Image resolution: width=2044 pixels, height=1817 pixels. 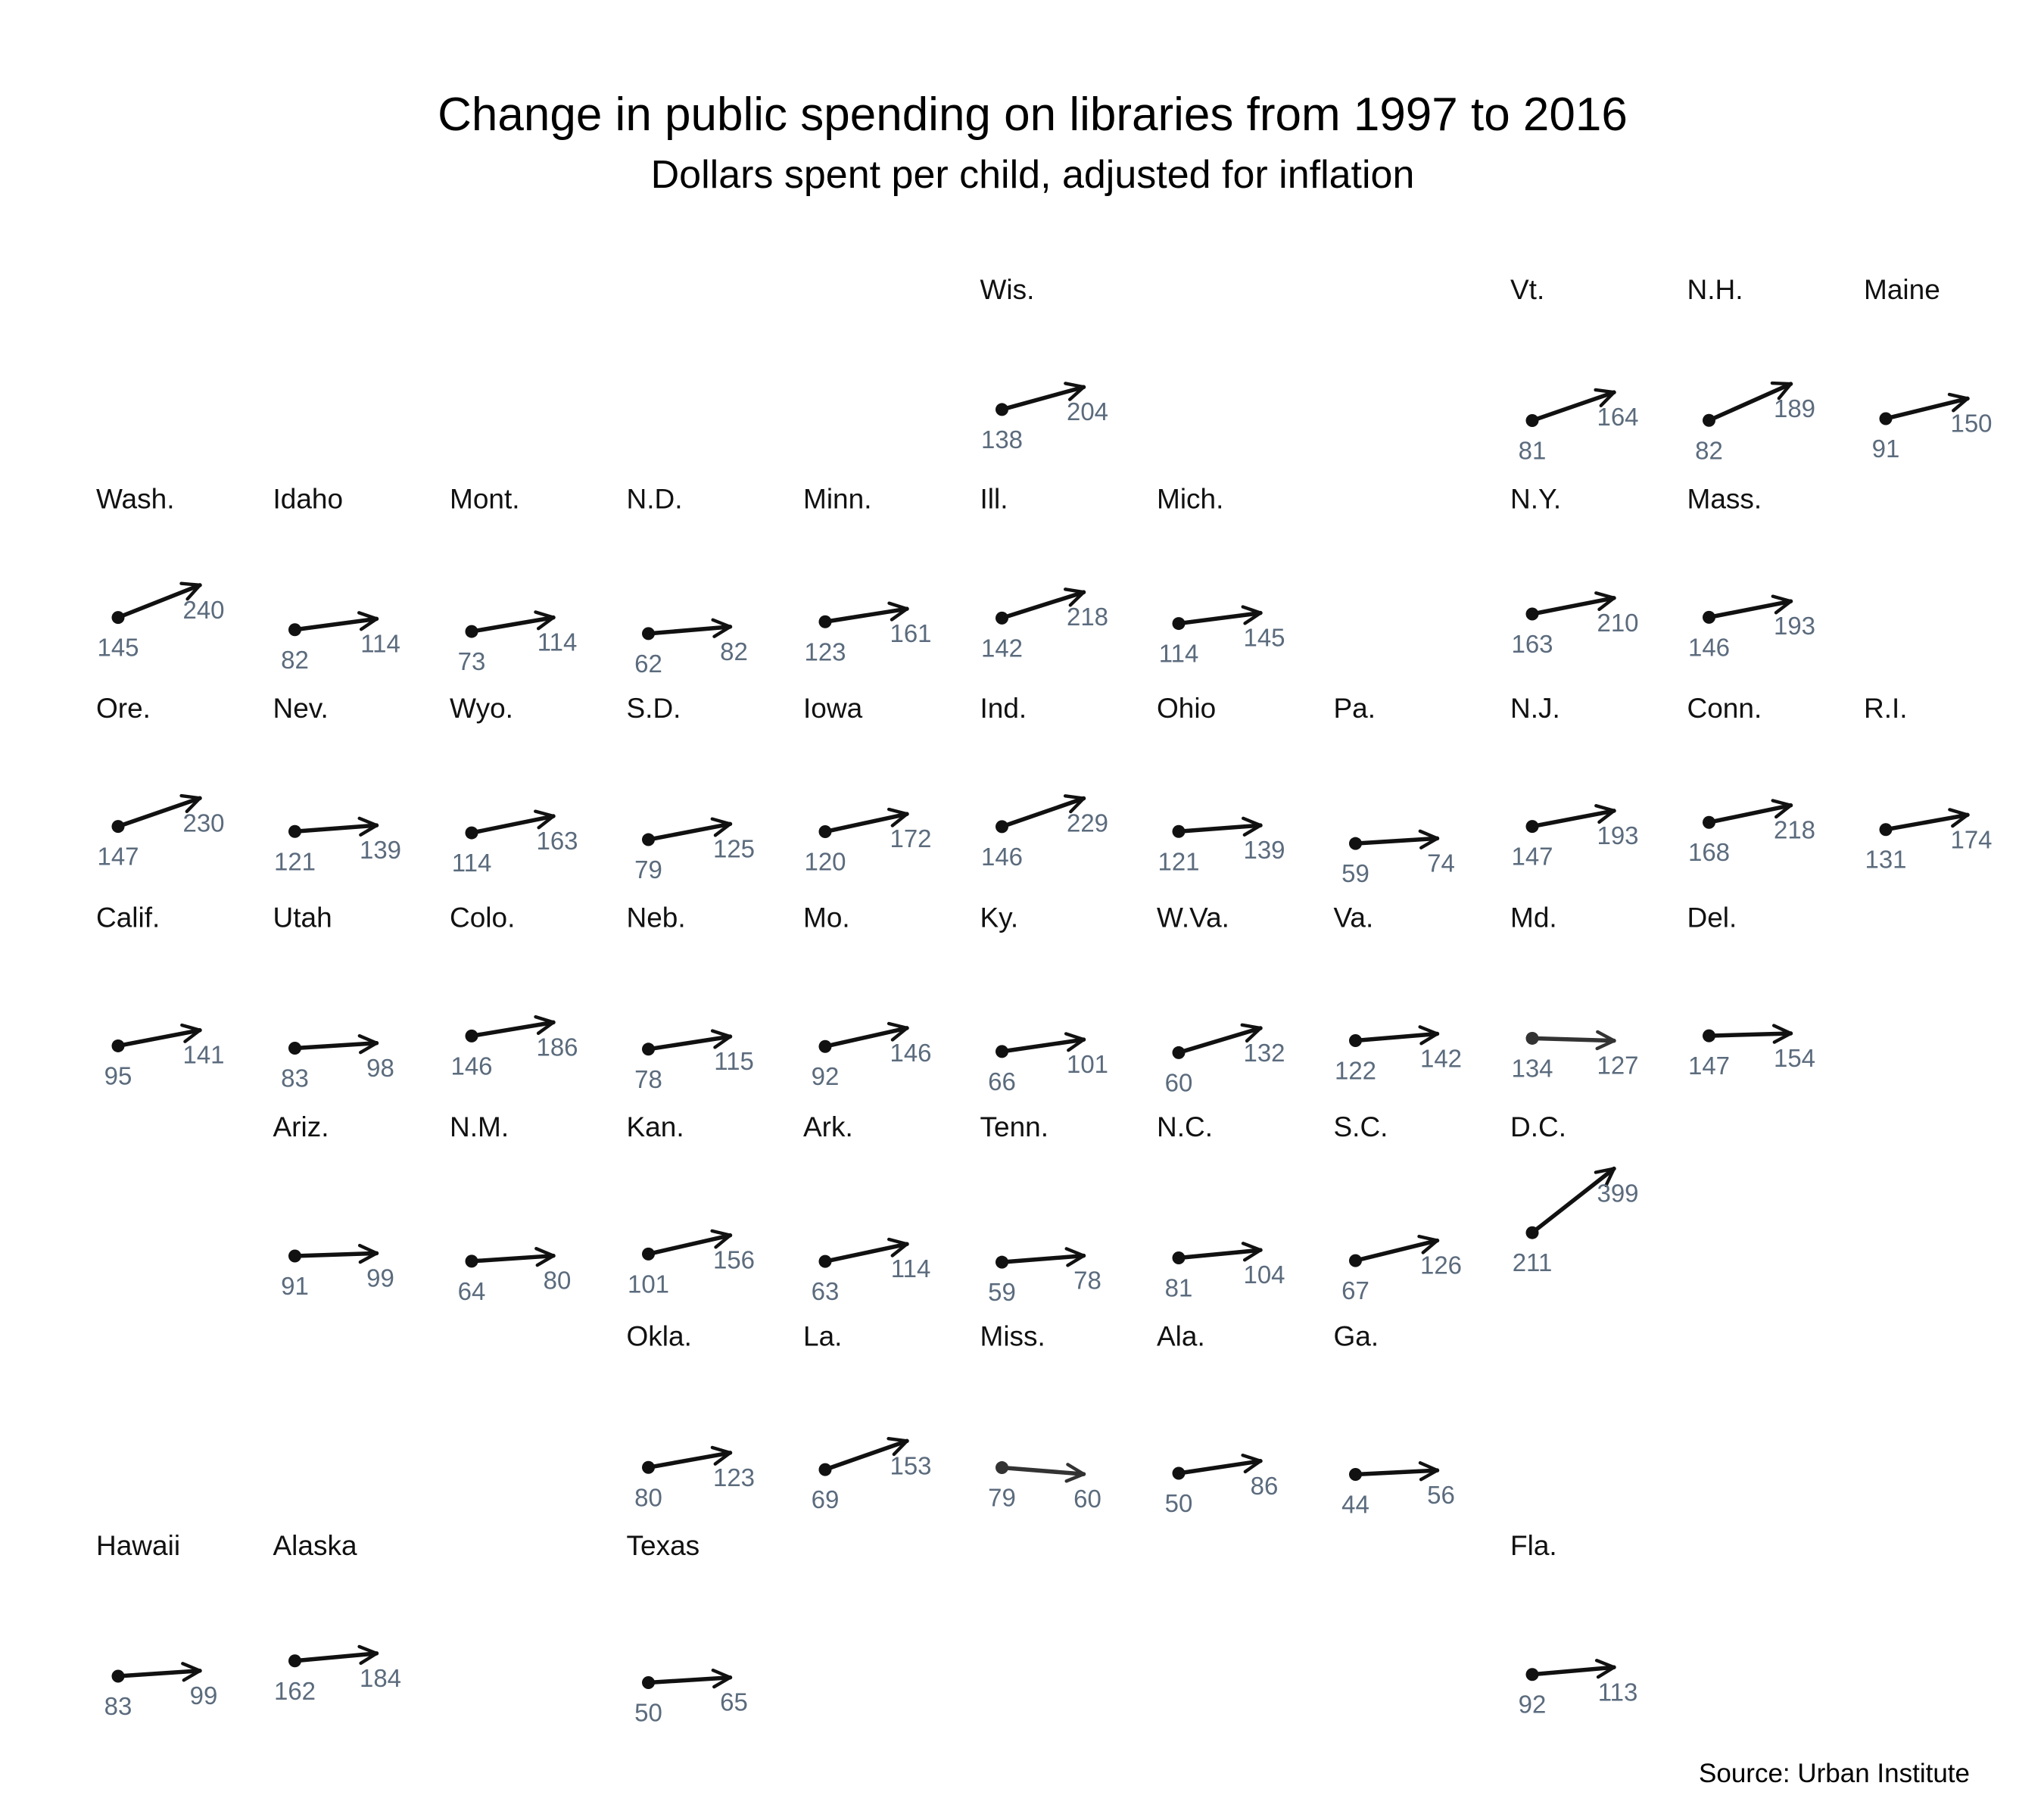 I want to click on value-1997-label: 145, so click(x=118, y=648).